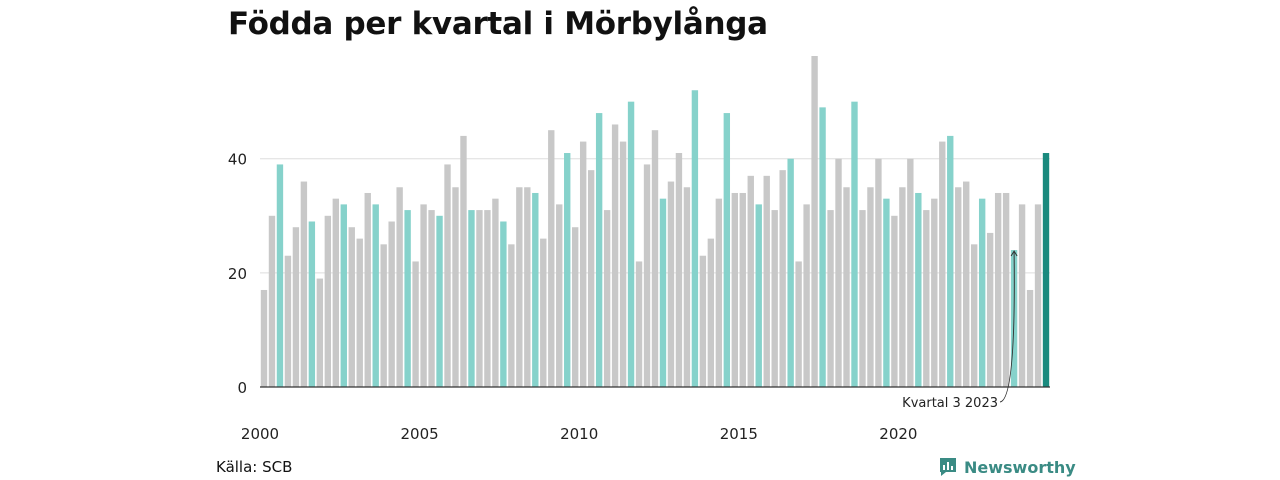 This screenshot has height=480, width=1280. What do you see at coordinates (739, 434) in the screenshot?
I see `x-tick-label: 2015` at bounding box center [739, 434].